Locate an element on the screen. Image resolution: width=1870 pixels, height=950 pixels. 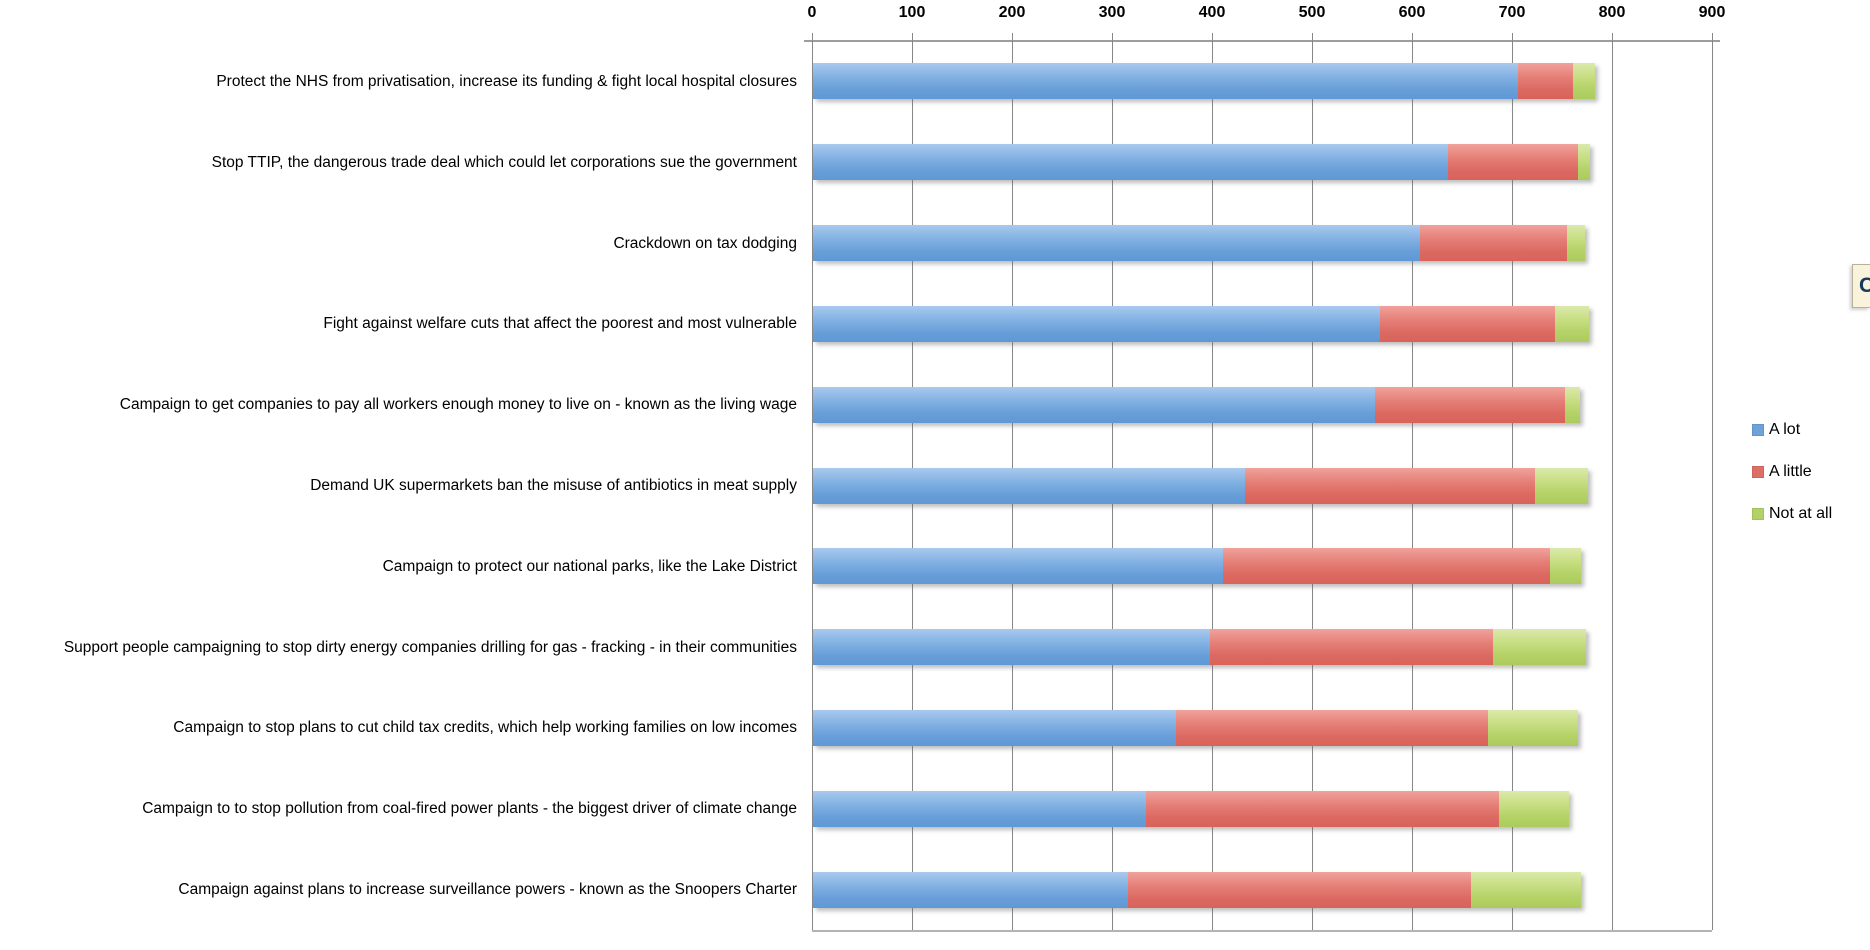
x-axis-tick-label: 700 is located at coordinates (1512, 12).